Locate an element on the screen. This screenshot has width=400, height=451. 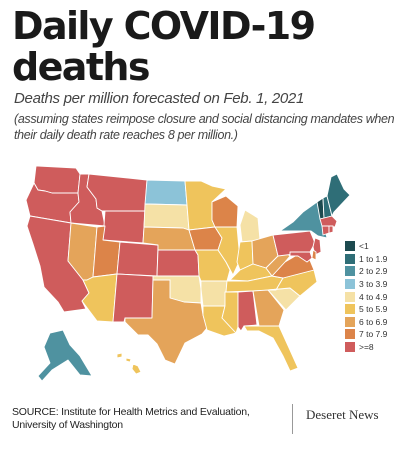
legend-label: 3 to 3.9 is located at coordinates (373, 284).